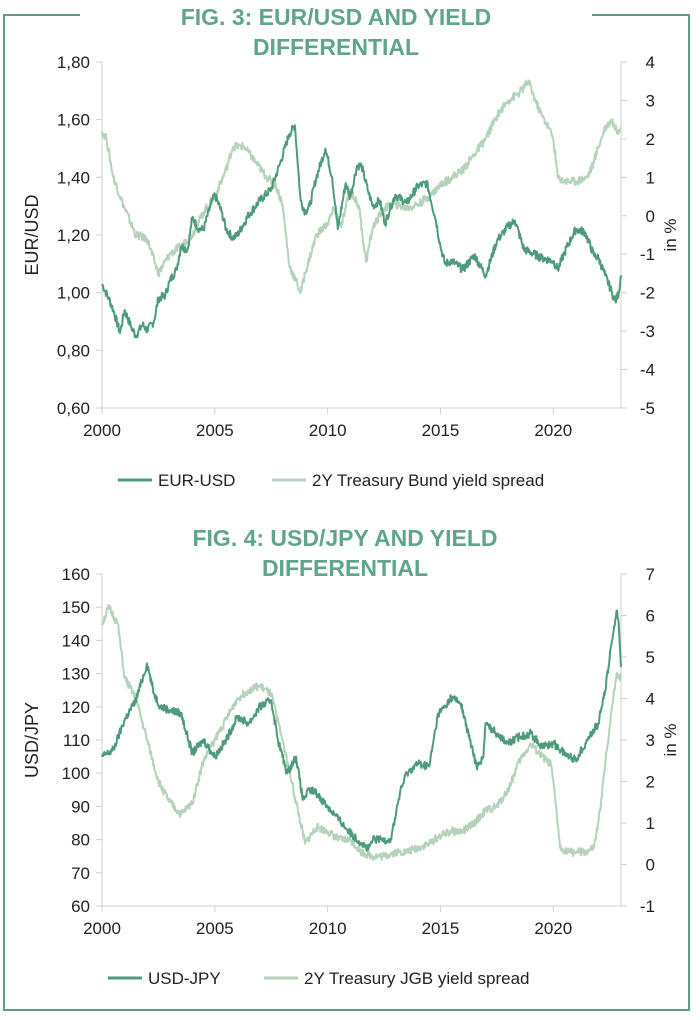 The height and width of the screenshot is (1020, 700). What do you see at coordinates (80, 806) in the screenshot?
I see `chart-2-y-tick-label: 90` at bounding box center [80, 806].